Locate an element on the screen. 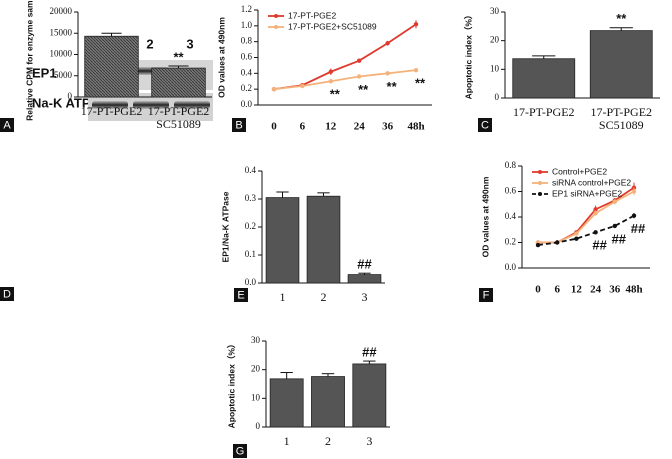 Image resolution: width=672 pixels, height=459 pixels. panel-letter: C is located at coordinates (485, 125).